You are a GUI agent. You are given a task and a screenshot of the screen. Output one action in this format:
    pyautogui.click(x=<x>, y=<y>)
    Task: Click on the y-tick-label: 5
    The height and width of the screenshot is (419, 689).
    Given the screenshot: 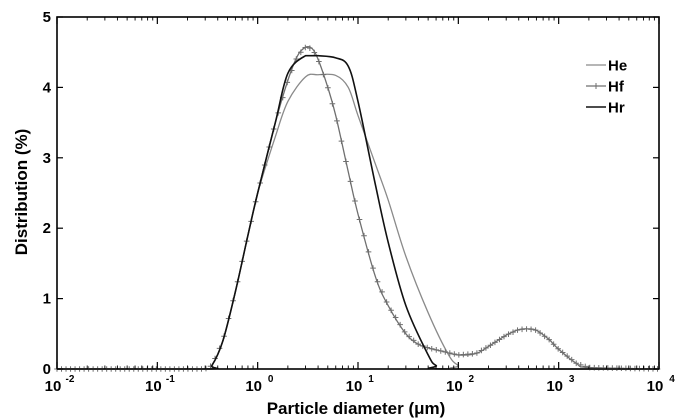 What is the action you would take?
    pyautogui.click(x=47, y=17)
    